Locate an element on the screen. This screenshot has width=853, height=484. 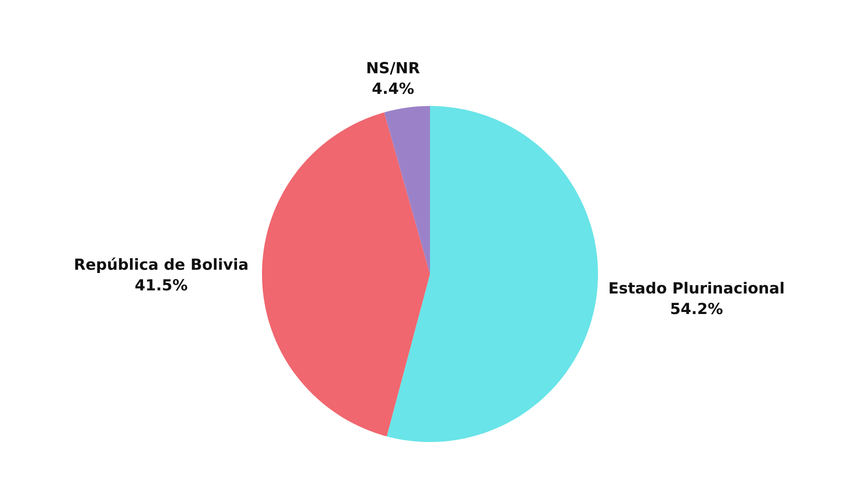
slice-label: NS/NR is located at coordinates (393, 68).